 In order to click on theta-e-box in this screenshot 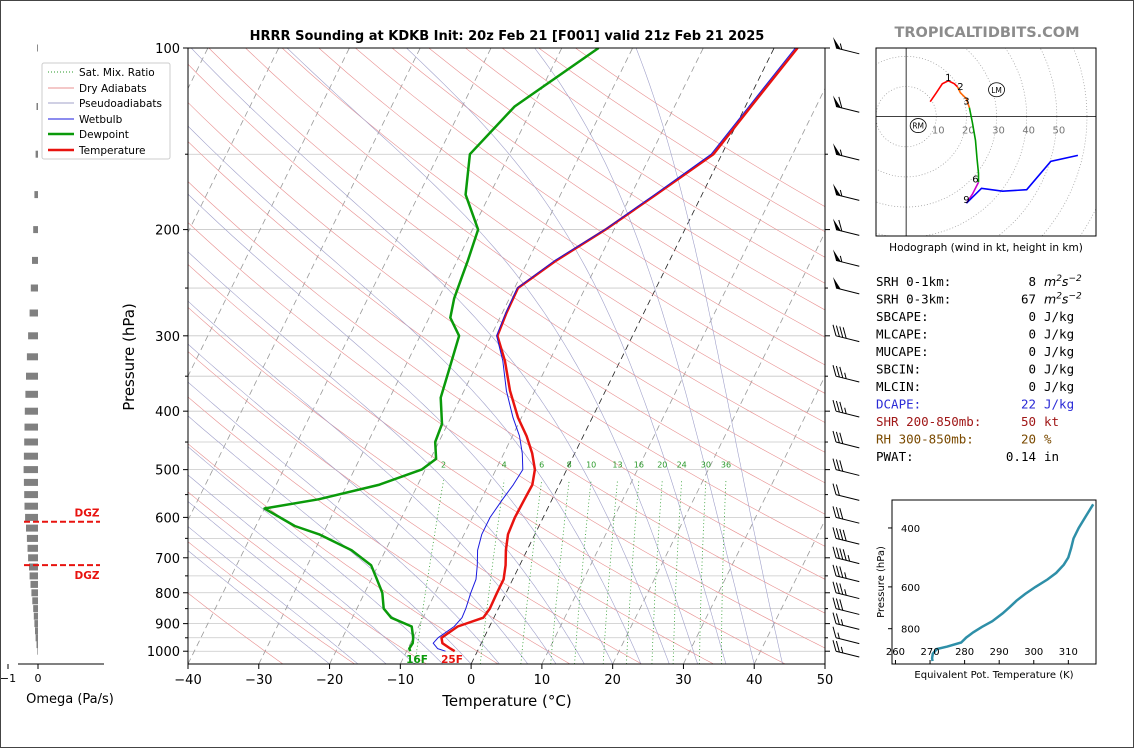, I will do `click(994, 582)`.